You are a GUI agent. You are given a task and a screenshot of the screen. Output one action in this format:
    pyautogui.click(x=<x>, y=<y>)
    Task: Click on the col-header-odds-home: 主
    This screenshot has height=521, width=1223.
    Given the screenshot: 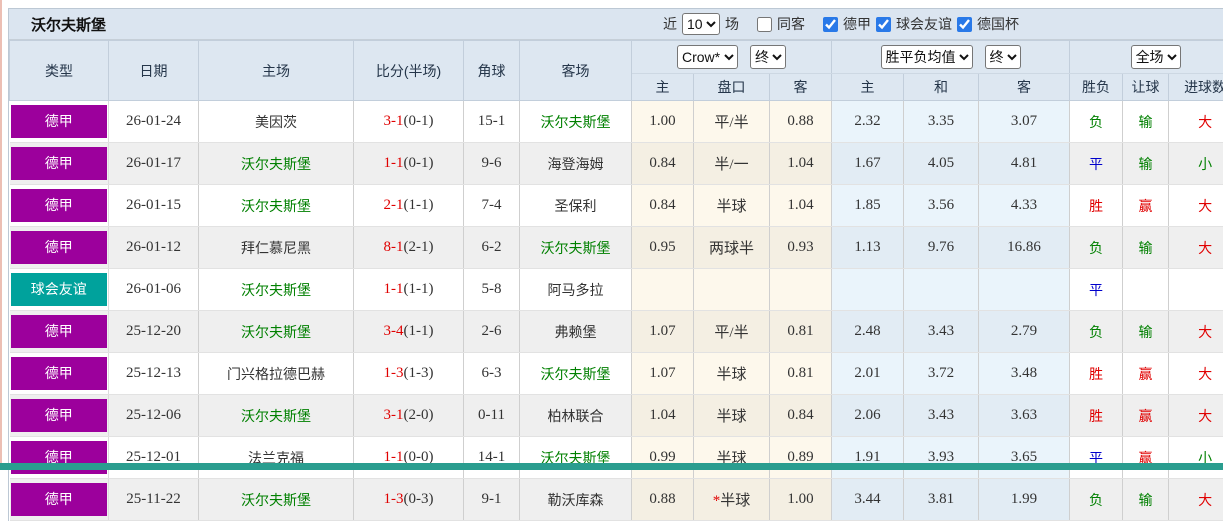 What is the action you would take?
    pyautogui.click(x=663, y=87)
    